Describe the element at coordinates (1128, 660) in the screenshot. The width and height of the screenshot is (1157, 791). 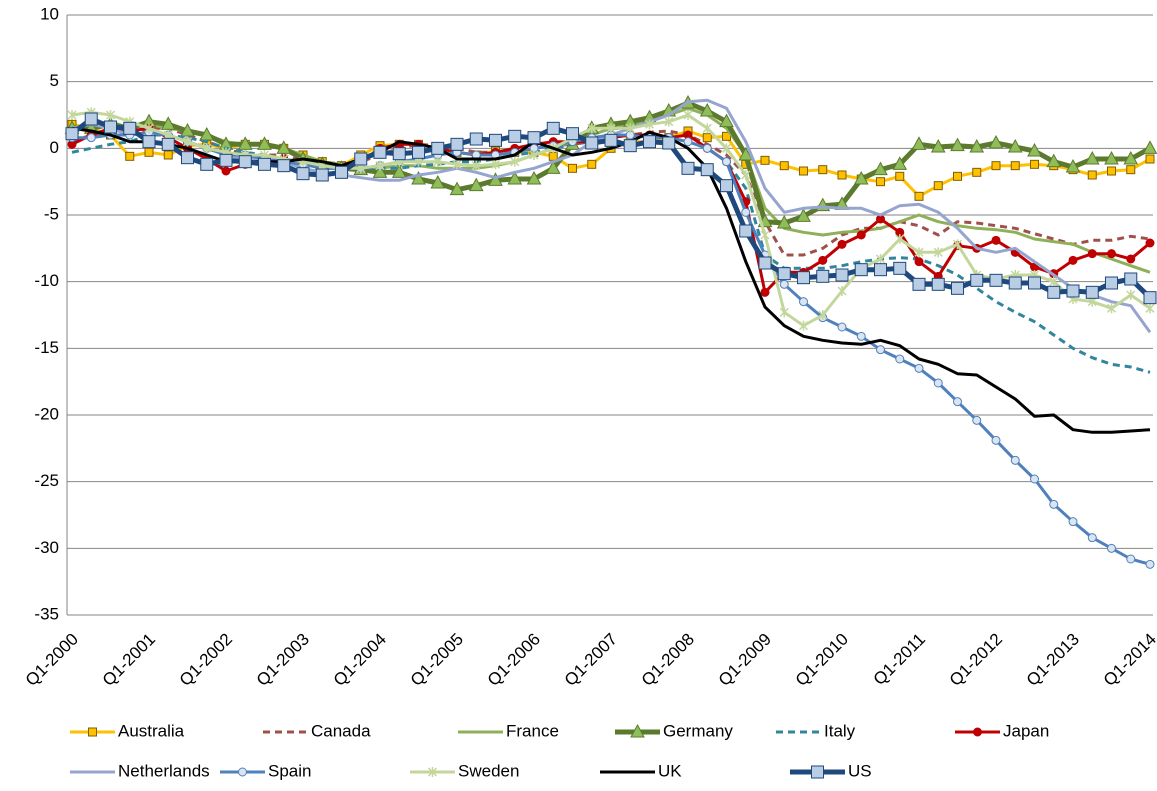
I see `x-tick-label: Q1-2014` at that location.